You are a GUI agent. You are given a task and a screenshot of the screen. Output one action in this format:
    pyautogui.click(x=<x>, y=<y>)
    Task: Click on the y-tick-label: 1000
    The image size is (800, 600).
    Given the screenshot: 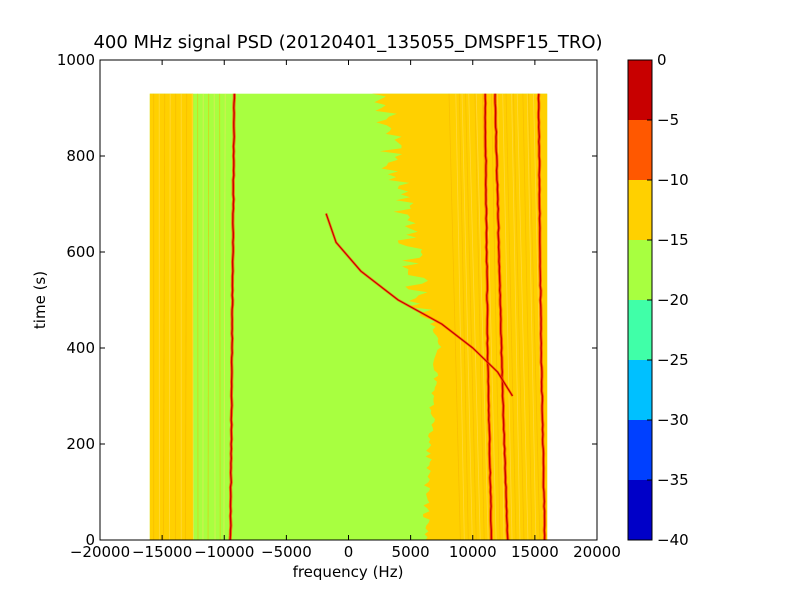 What is the action you would take?
    pyautogui.click(x=76, y=60)
    